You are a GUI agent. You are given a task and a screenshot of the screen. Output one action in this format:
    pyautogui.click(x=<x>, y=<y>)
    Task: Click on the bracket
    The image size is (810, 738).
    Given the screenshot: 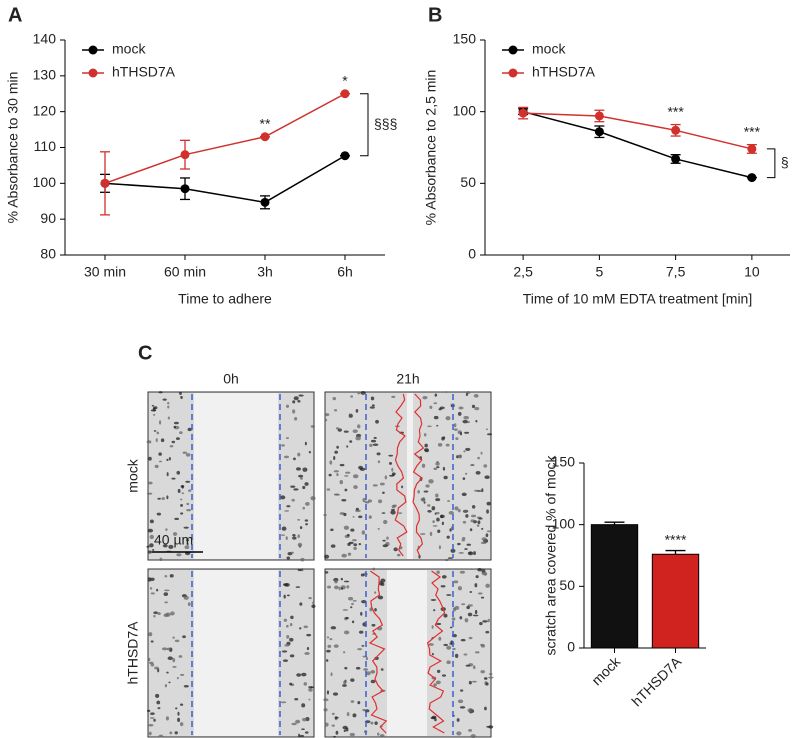 What is the action you would take?
    pyautogui.click(x=364, y=125)
    